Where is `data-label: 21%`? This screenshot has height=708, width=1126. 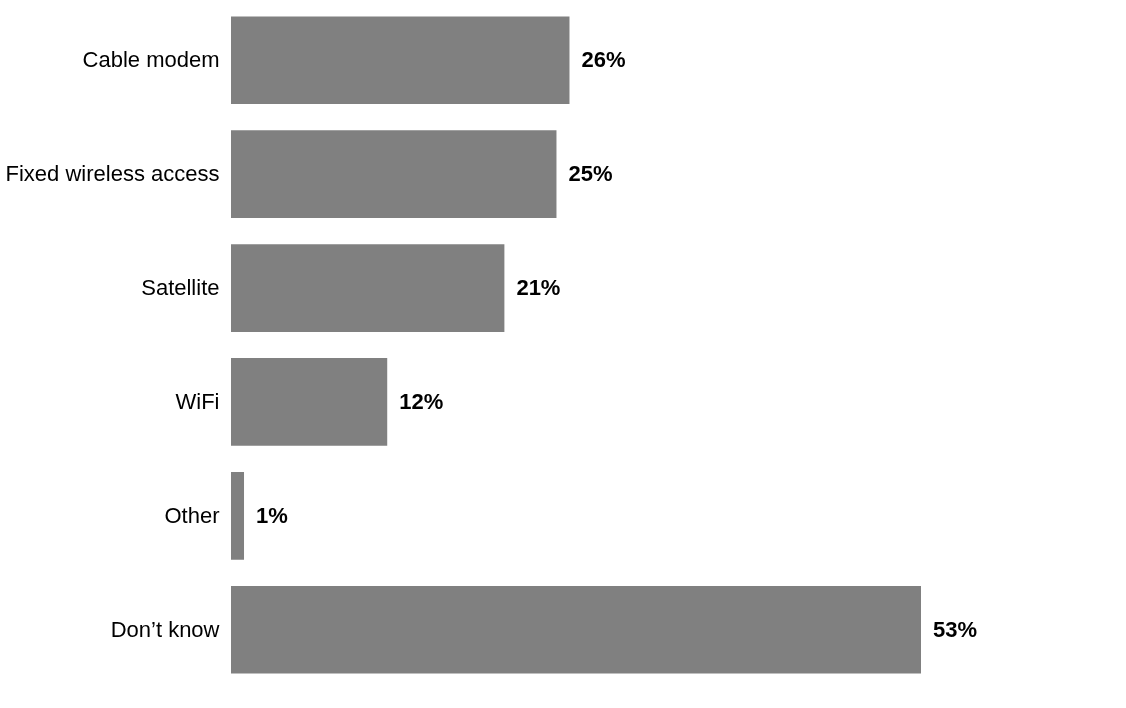
data-label: 21% is located at coordinates (538, 288).